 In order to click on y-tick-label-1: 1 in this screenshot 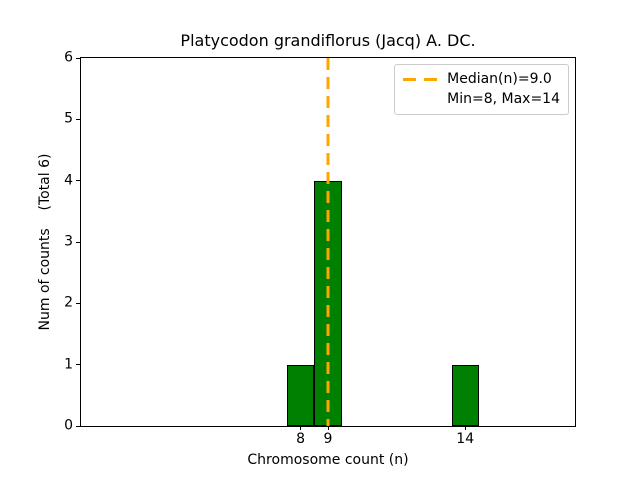, I will do `click(68, 364)`.